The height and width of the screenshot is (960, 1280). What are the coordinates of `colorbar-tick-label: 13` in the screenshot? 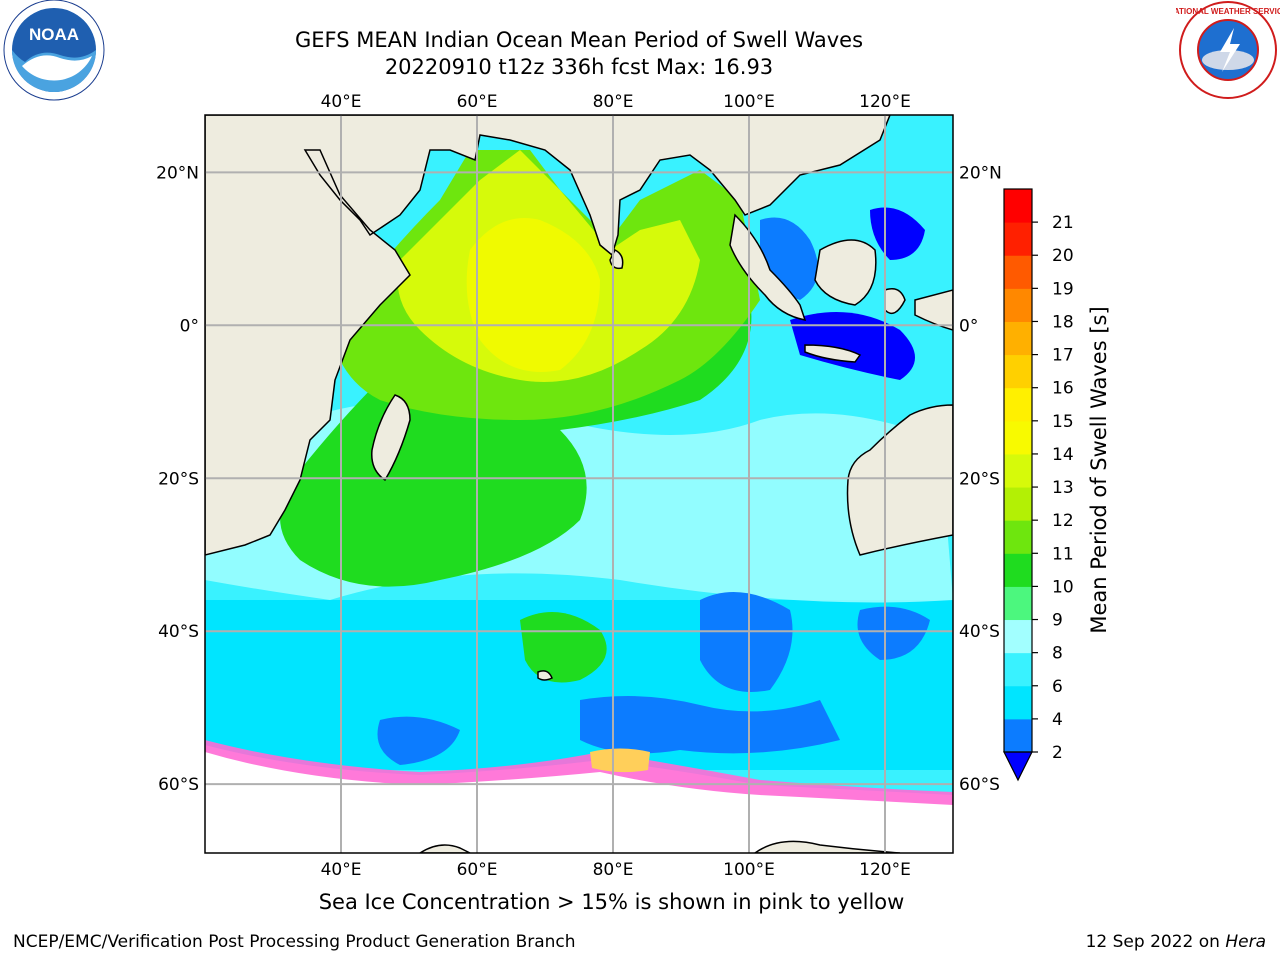 It's located at (1063, 488).